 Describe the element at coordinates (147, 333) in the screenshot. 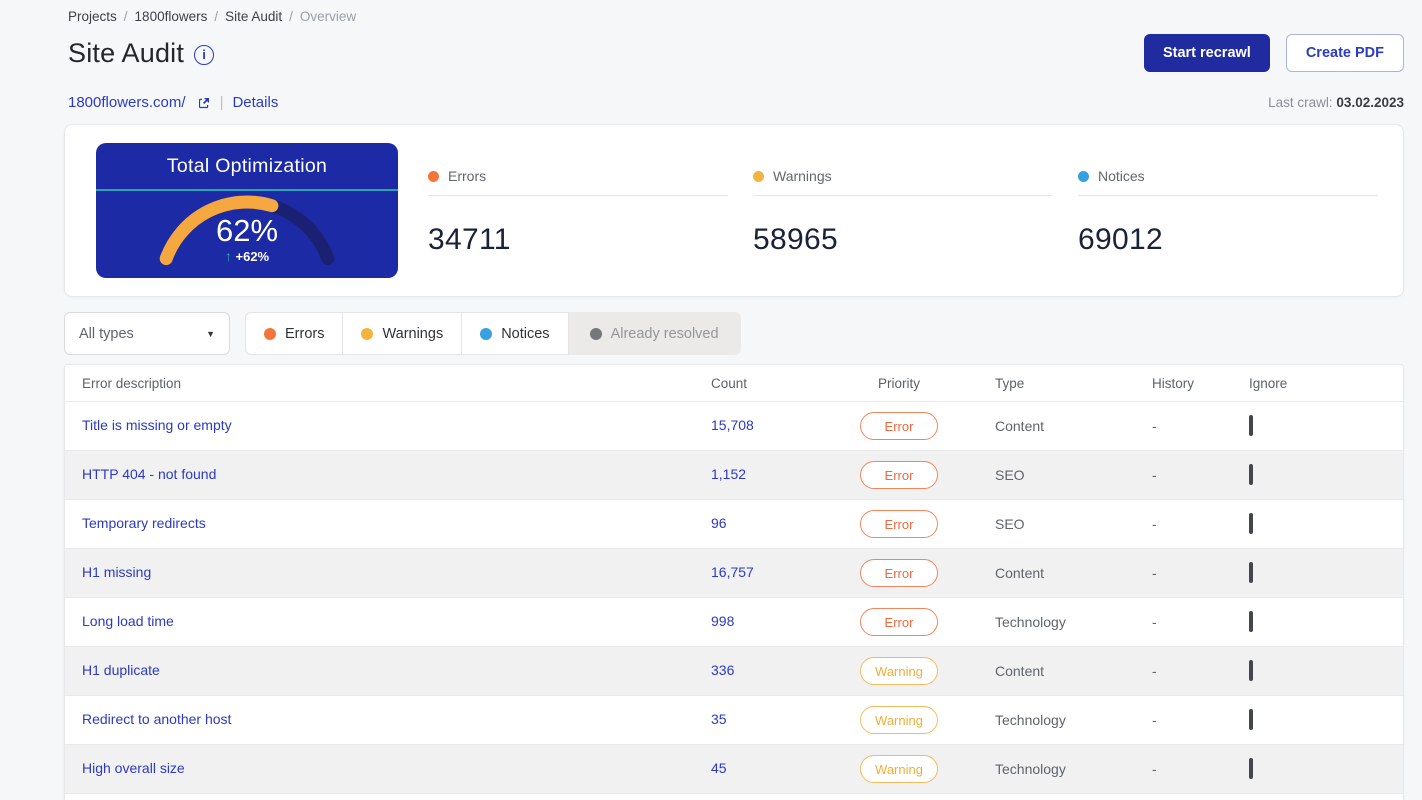

I see `type-select: All types ▼` at that location.